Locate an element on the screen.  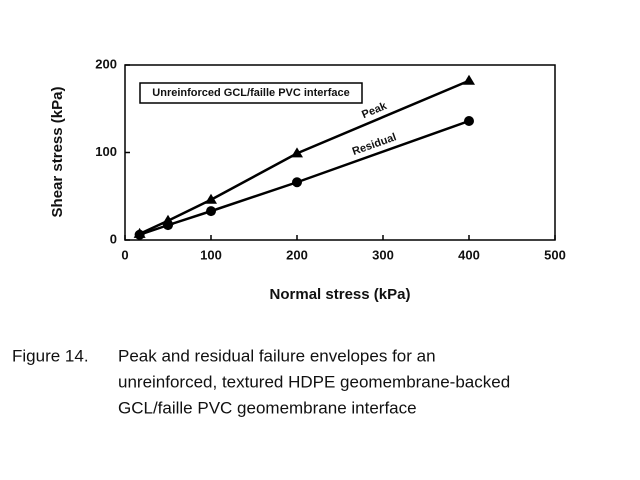
series-label: Peak is located at coordinates (374, 110).